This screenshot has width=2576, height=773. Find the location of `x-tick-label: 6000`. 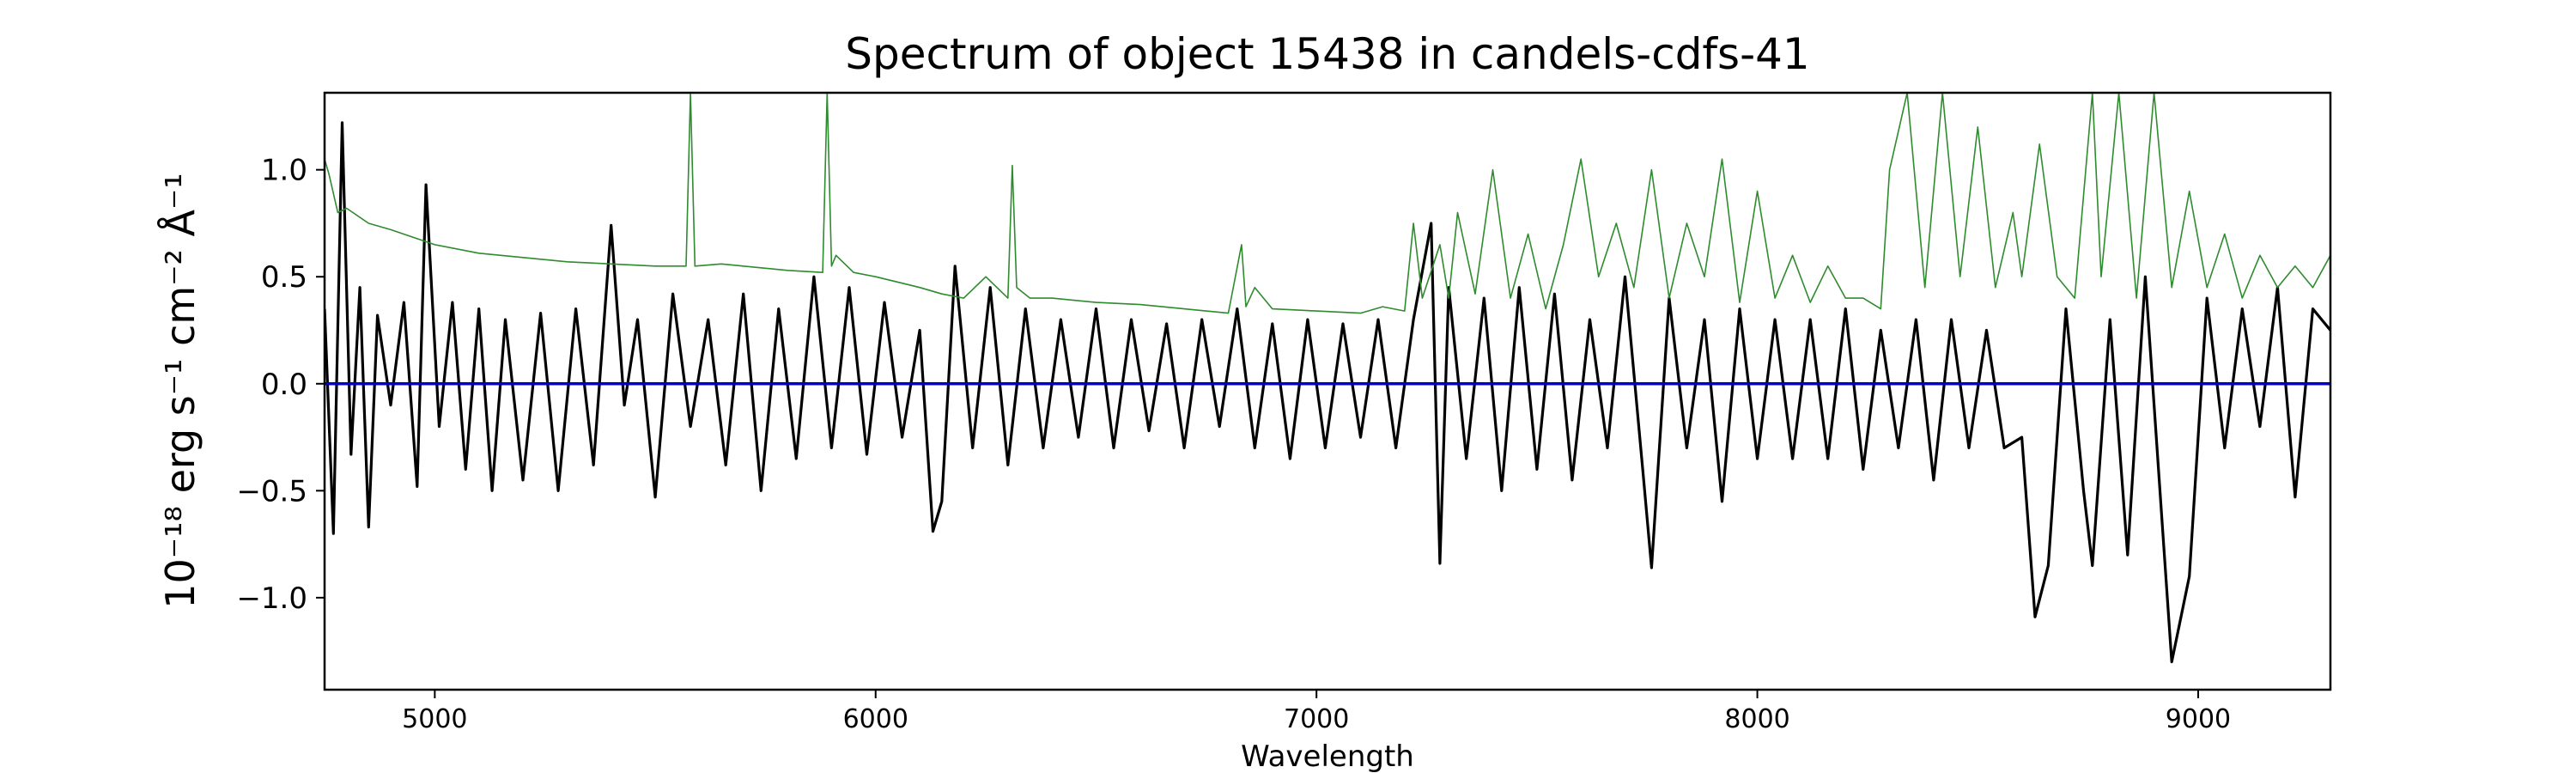

x-tick-label: 6000 is located at coordinates (876, 719).